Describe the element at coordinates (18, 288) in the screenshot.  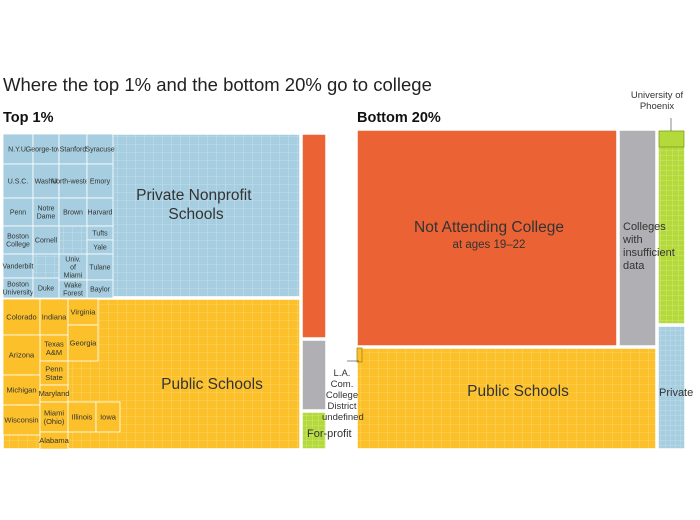
I see `school-label-private-19: Boston University` at that location.